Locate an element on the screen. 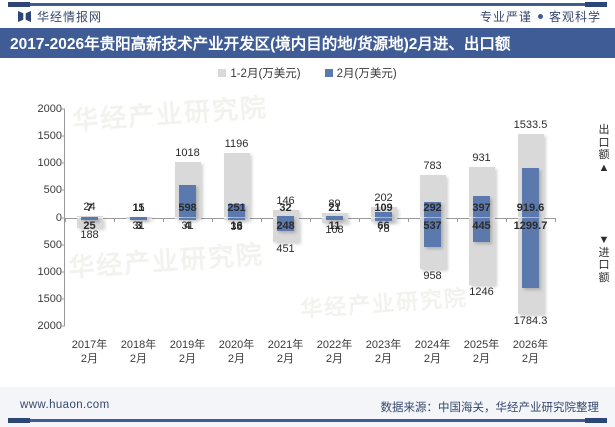  label-feb-import: 248 is located at coordinates (285, 225).